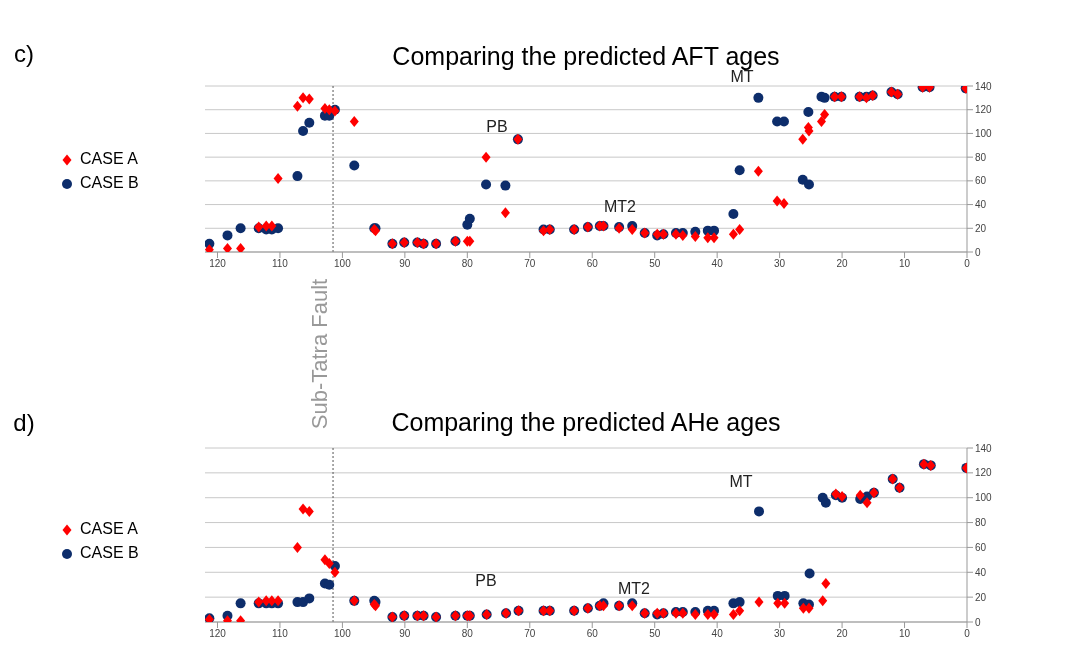 The height and width of the screenshot is (652, 1067). What do you see at coordinates (741, 481) in the screenshot?
I see `annotation: MT` at bounding box center [741, 481].